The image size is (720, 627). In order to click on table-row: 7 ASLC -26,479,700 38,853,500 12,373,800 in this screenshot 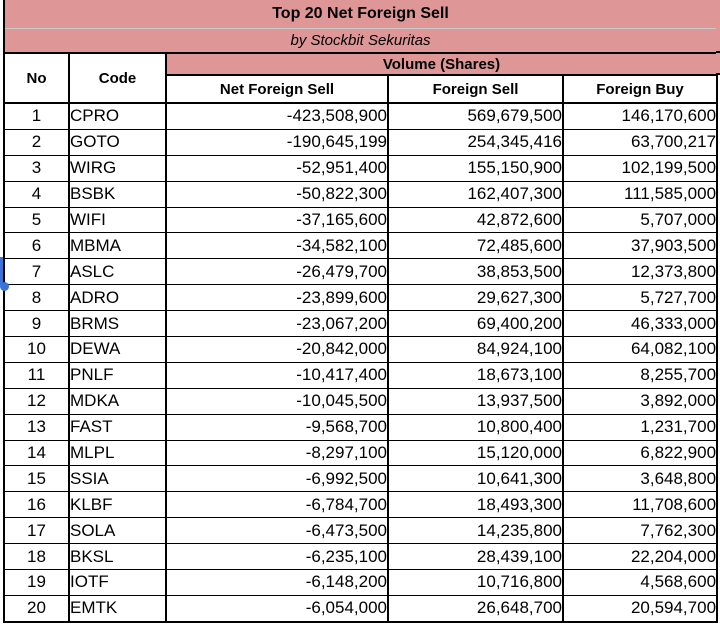, I will do `click(361, 272)`.